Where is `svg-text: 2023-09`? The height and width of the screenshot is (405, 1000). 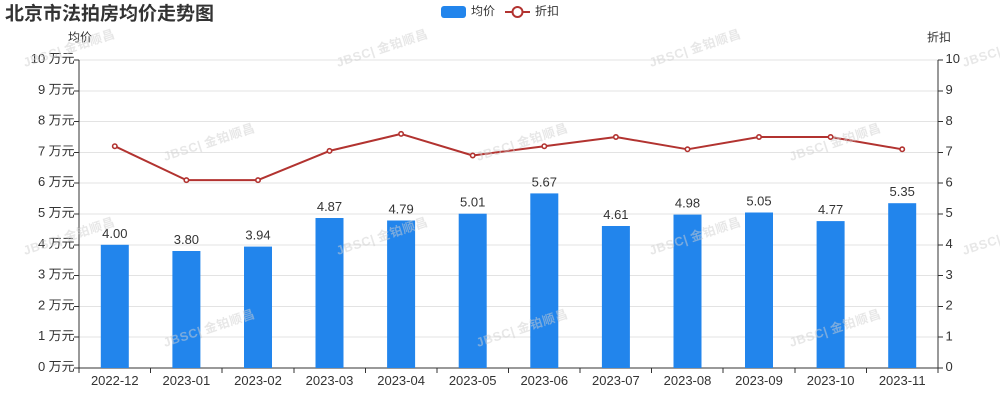 svg-text: 2023-09 is located at coordinates (759, 380).